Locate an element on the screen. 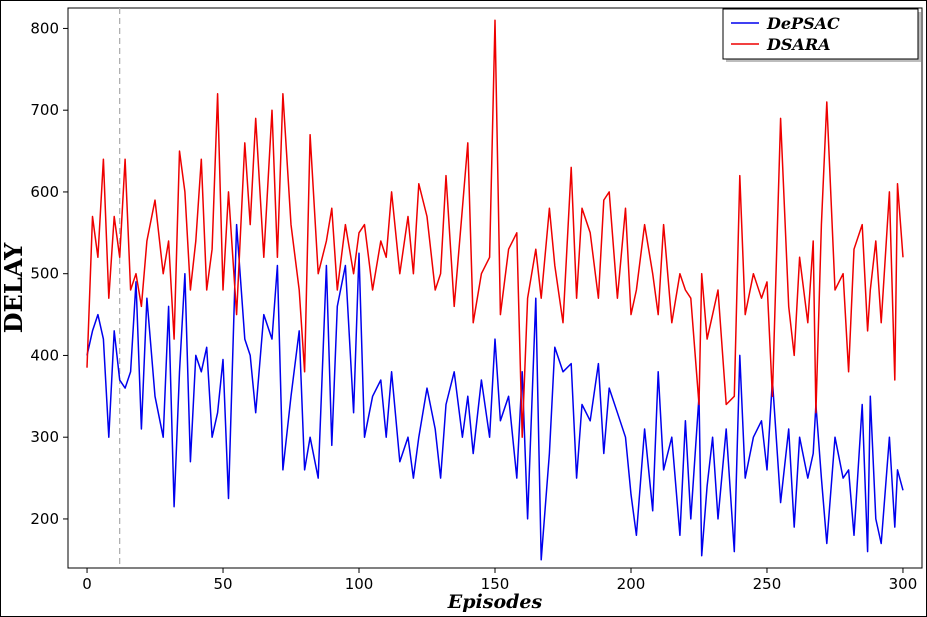 The height and width of the screenshot is (617, 927). x-tick-label: 200 is located at coordinates (631, 584).